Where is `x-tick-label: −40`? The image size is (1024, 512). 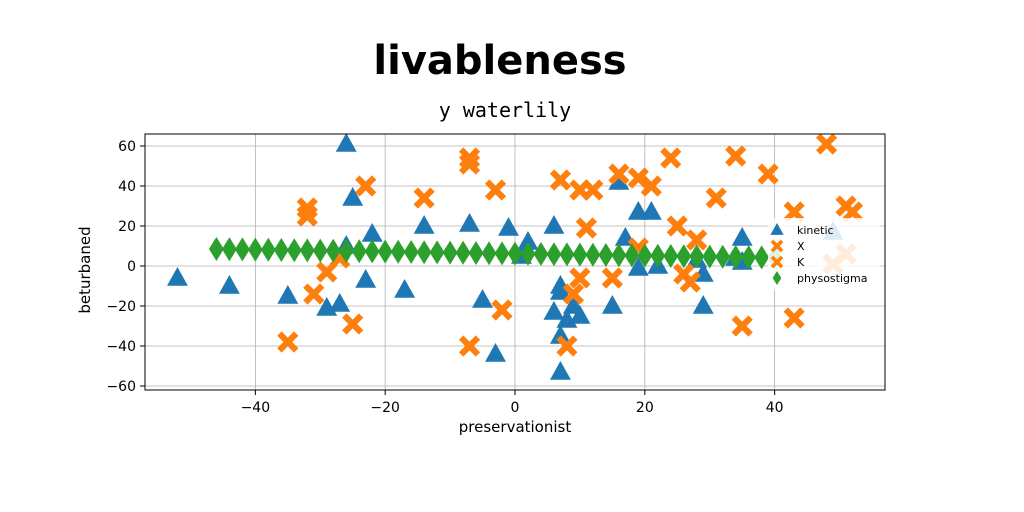 x-tick-label: −40 is located at coordinates (256, 408).